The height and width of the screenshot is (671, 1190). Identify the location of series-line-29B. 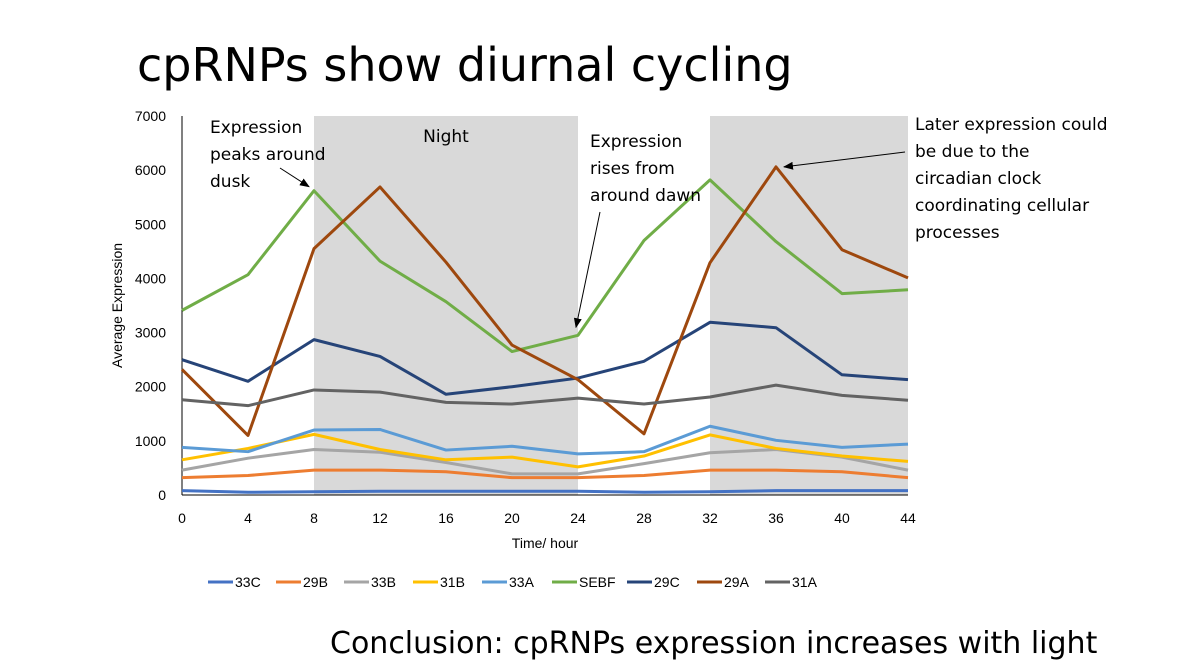
(545, 474).